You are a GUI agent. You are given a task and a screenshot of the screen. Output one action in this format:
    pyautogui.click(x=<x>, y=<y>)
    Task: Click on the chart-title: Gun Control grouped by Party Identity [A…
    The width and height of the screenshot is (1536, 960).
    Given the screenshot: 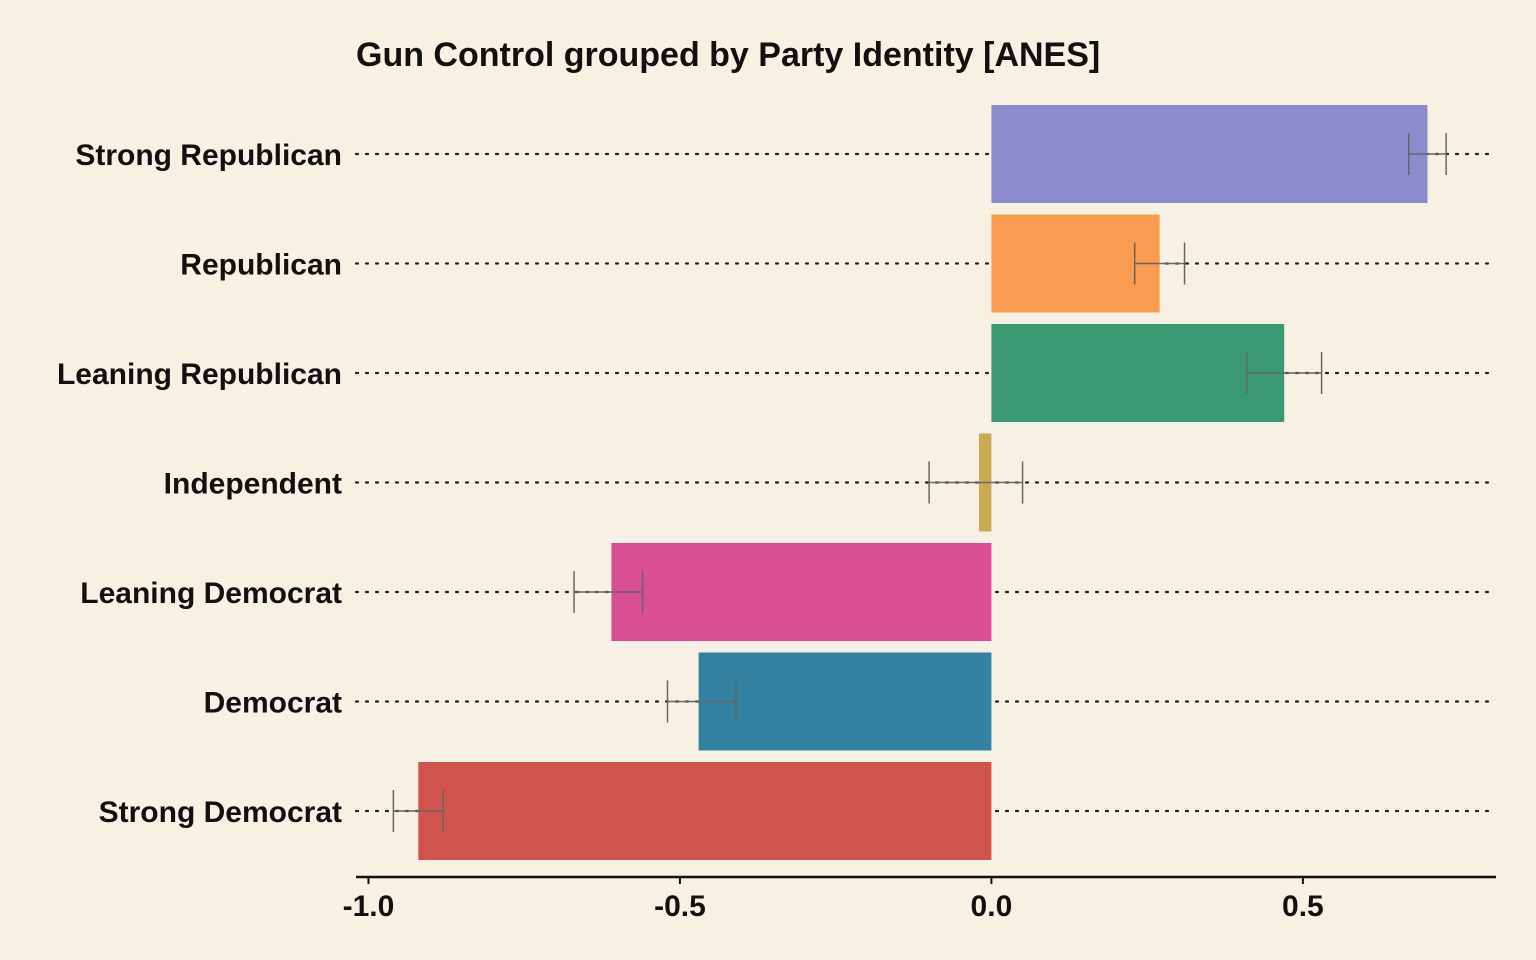 What is the action you would take?
    pyautogui.click(x=728, y=55)
    